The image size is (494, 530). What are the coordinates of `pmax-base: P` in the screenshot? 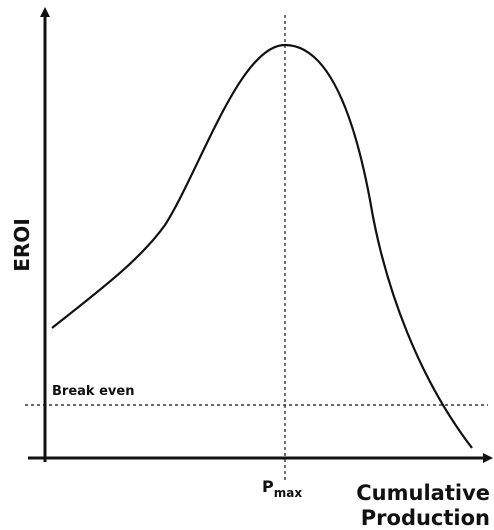 It's located at (268, 486).